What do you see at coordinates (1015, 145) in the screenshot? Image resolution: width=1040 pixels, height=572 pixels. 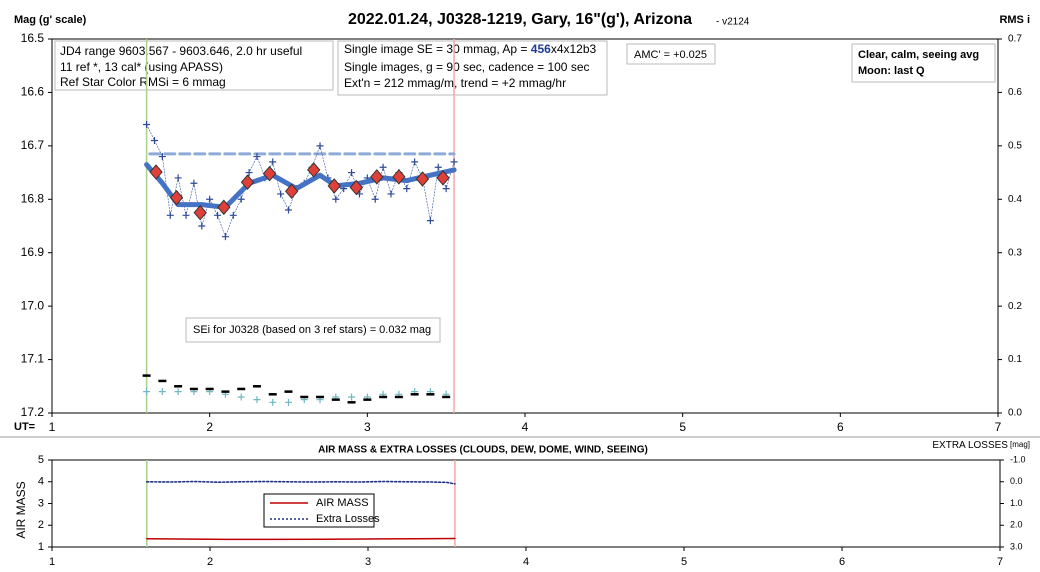 I see `y2-tick-label: 0.5` at bounding box center [1015, 145].